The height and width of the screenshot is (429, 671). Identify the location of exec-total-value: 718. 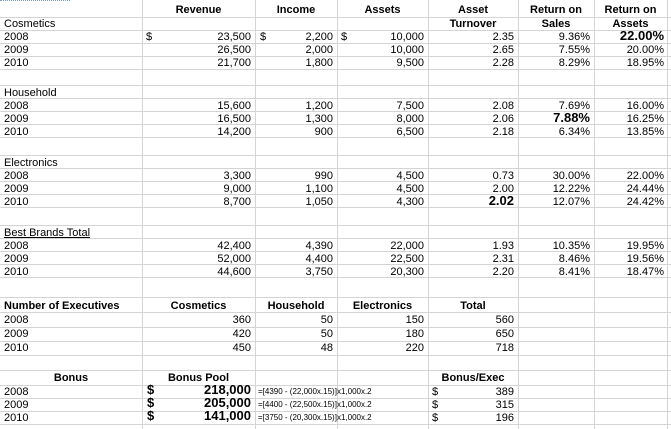
(504, 348).